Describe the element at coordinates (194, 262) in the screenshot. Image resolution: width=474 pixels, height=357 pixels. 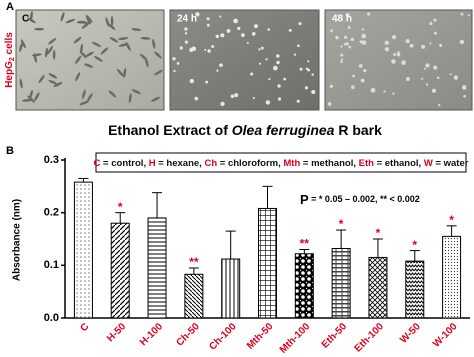
I see `significance: **` at that location.